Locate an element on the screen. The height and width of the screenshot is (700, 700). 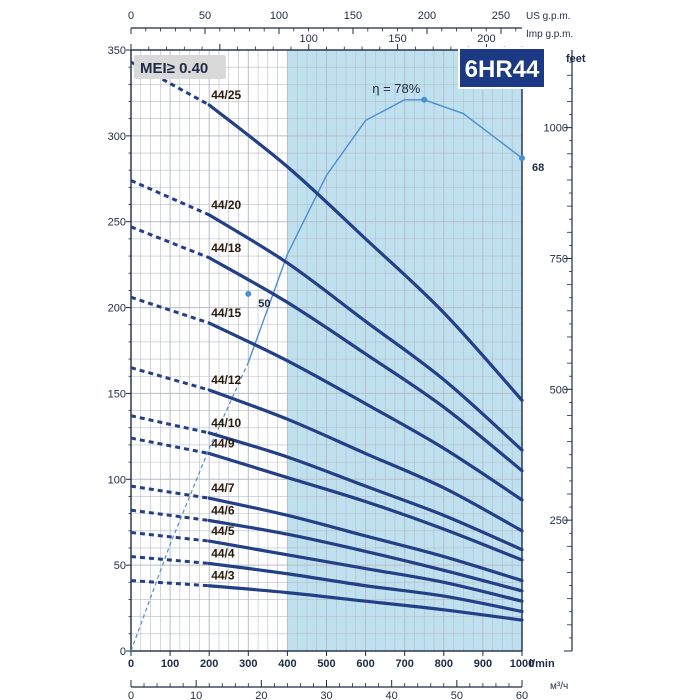
chart-title-text: 6HR44 is located at coordinates (502, 69).